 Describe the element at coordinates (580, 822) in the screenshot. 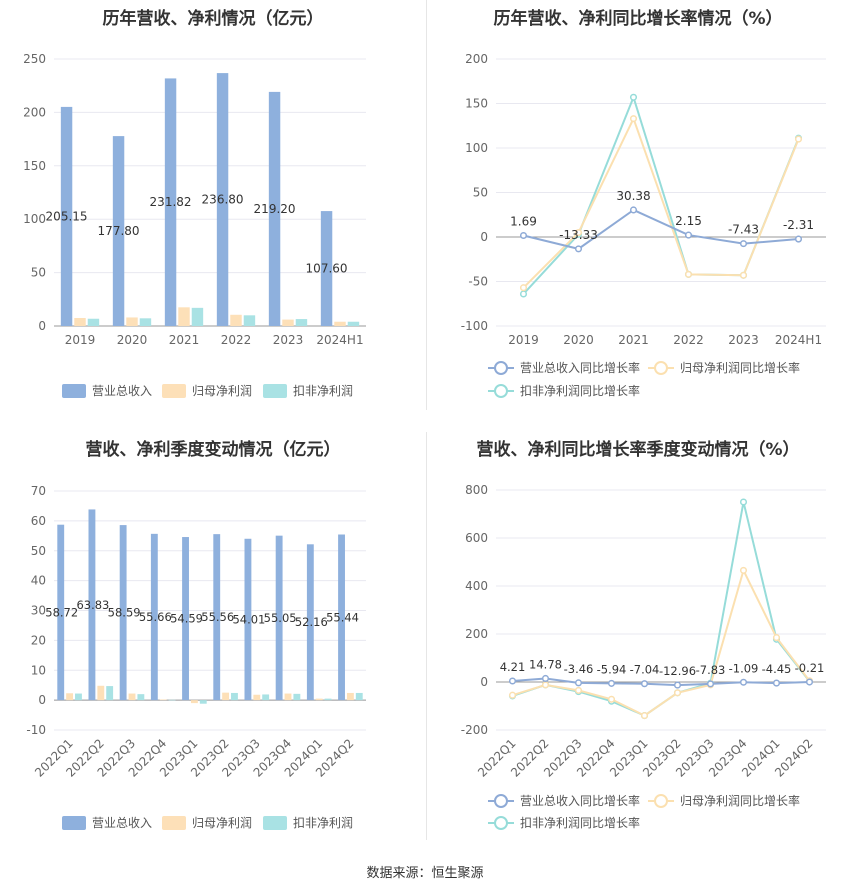

I see `legend-label: 扣非净利润同比增长率` at that location.